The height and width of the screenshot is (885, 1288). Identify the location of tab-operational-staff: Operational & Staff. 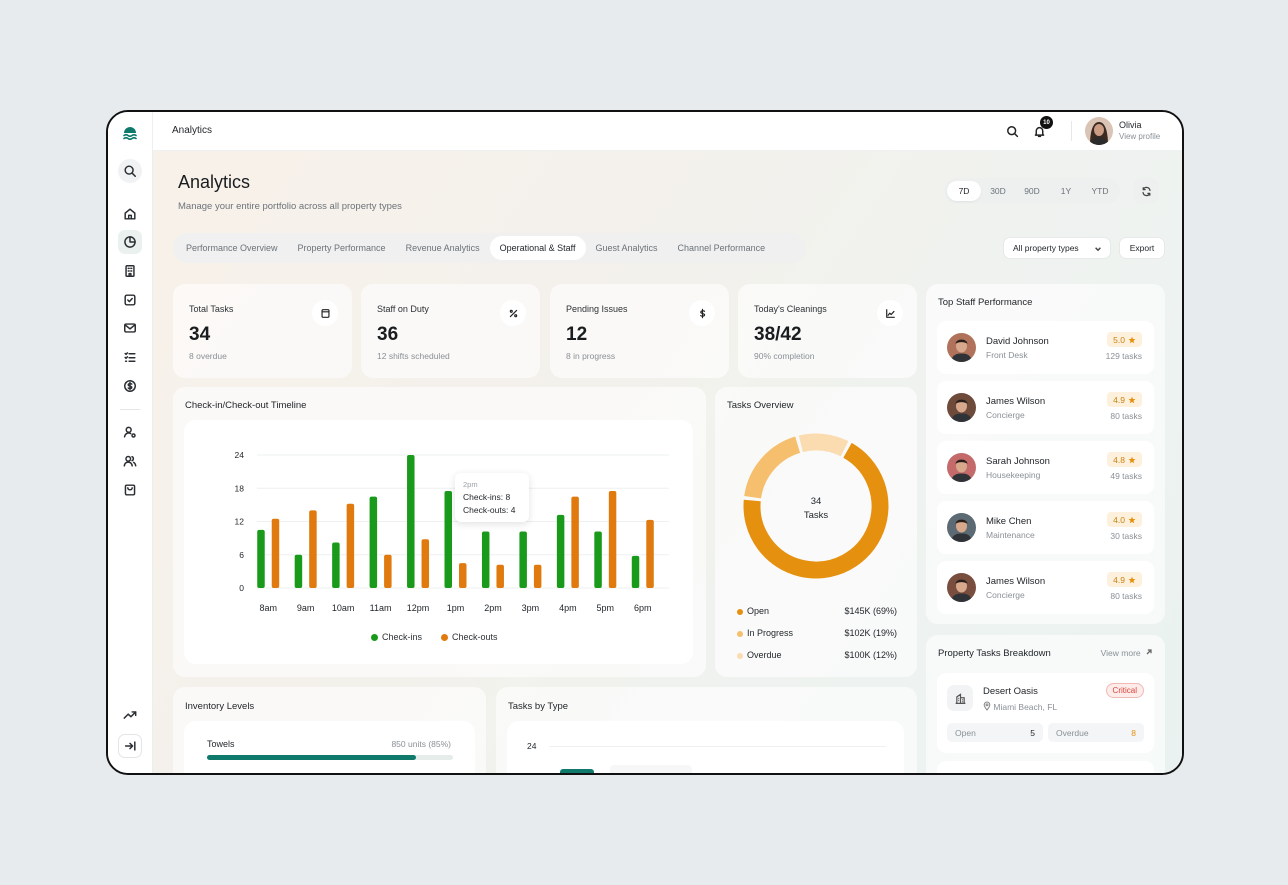
(537, 248).